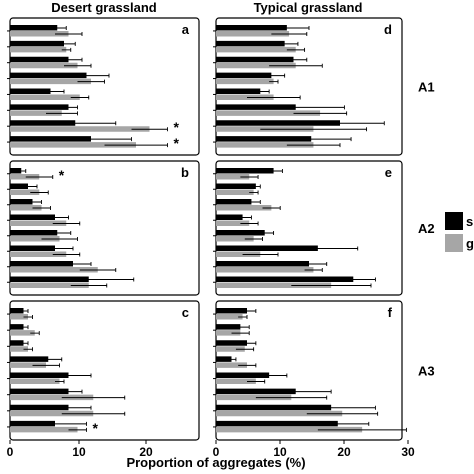  I want to click on column-title-typical: Typical grassland, so click(308, 7).